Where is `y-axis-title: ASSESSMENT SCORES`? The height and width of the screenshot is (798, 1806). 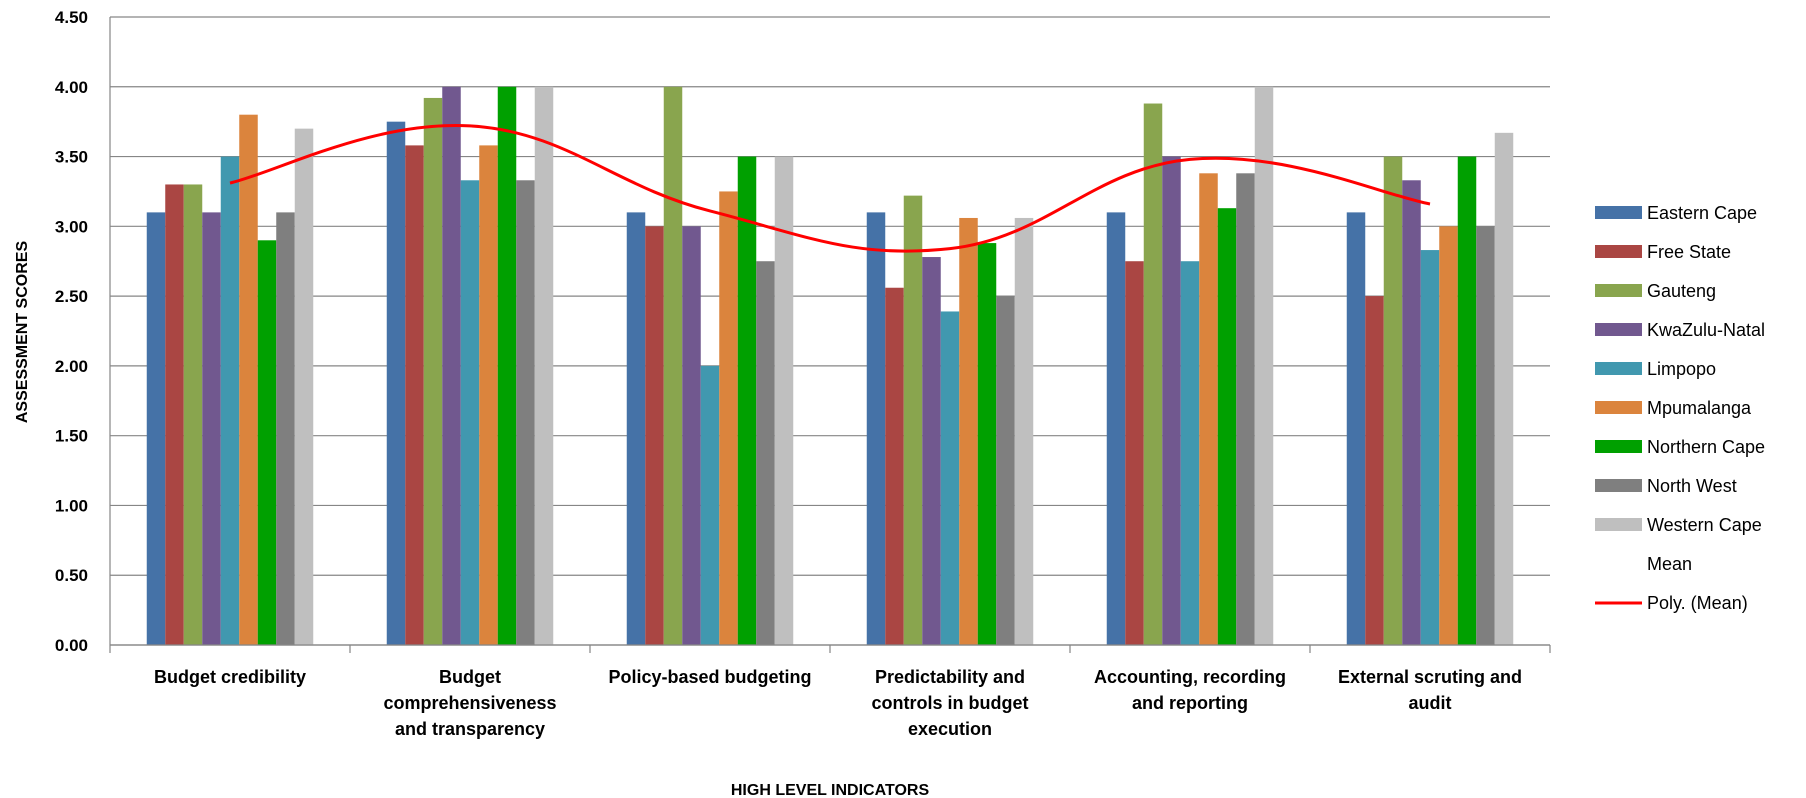
y-axis-title: ASSESSMENT SCORES is located at coordinates (22, 332).